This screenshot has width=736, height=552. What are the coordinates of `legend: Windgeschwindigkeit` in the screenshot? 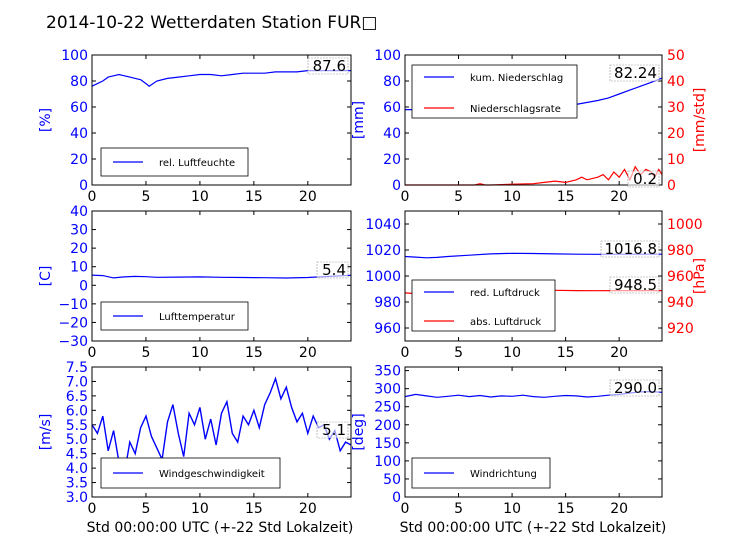 It's located at (190, 473).